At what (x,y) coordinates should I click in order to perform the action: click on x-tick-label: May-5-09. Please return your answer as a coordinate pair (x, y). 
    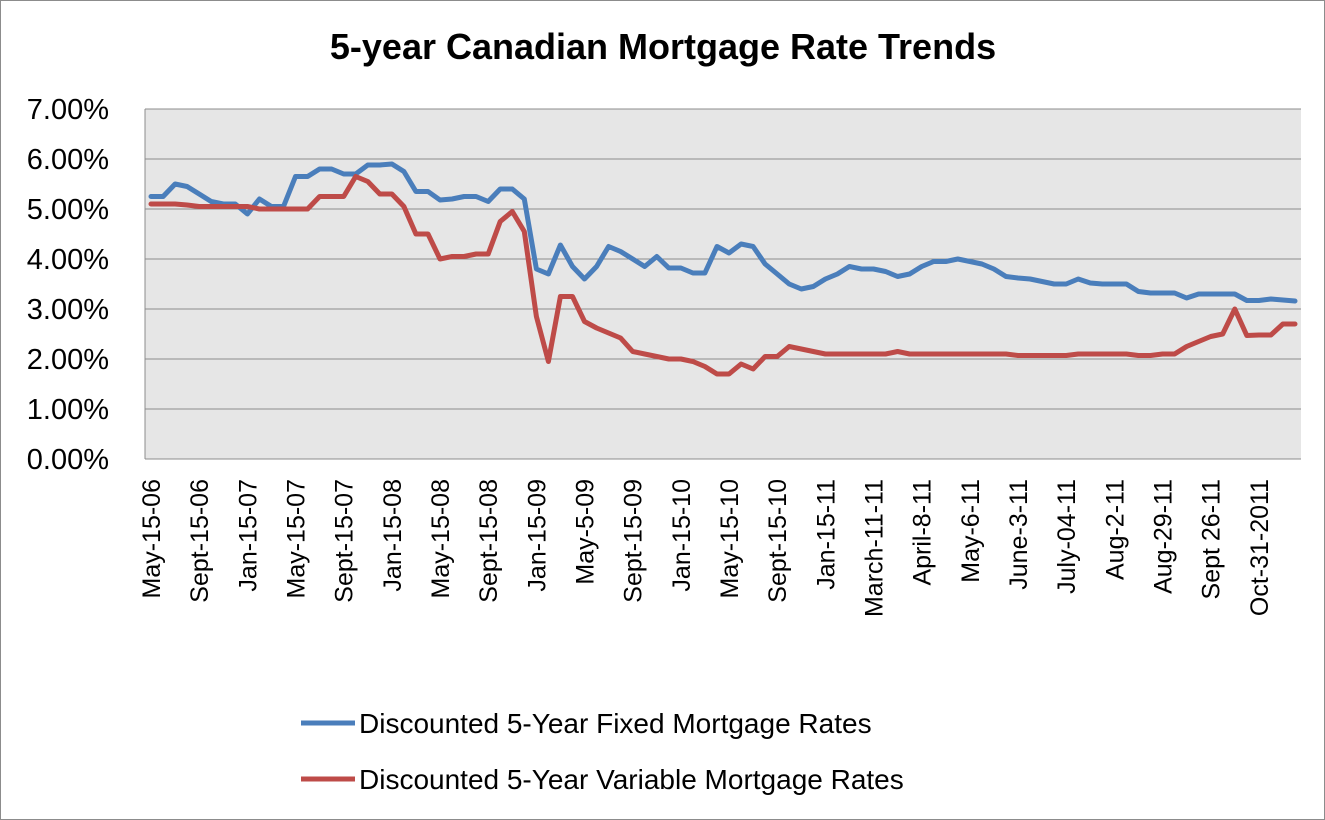
    Looking at the image, I should click on (586, 532).